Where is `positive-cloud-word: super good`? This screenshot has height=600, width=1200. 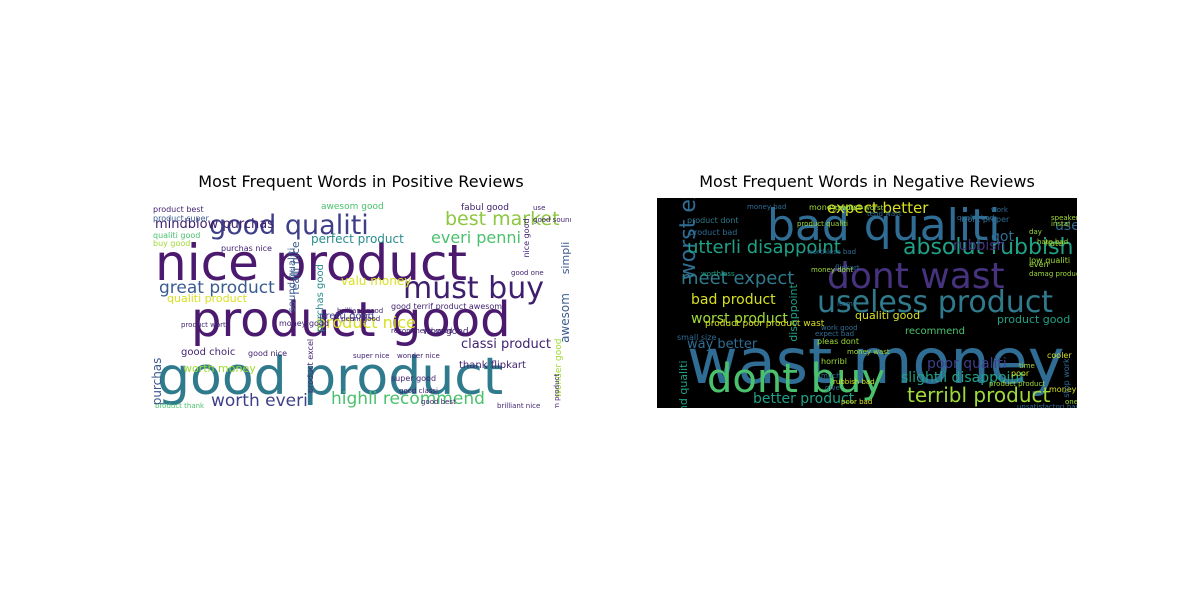
positive-cloud-word: super good is located at coordinates (413, 378).